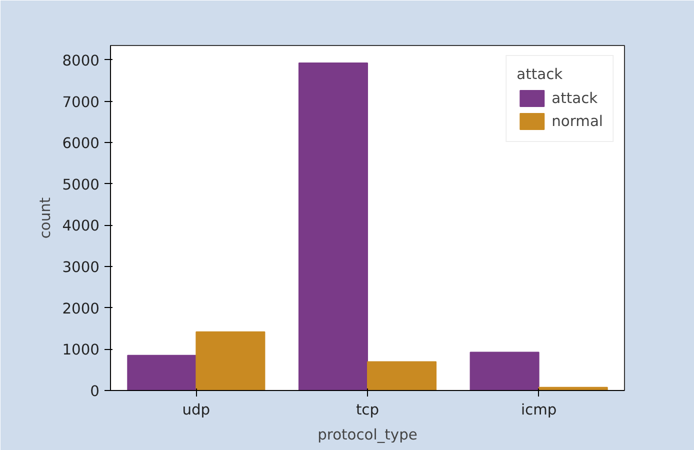  I want to click on y-tick-label: 7000, so click(81, 102).